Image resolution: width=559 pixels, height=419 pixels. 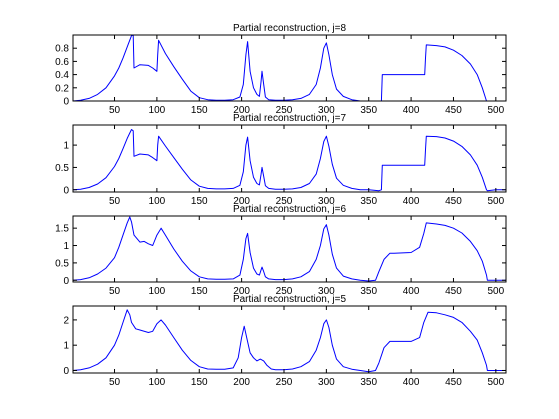 I want to click on panel-title: Partial reconstruction, j=6, so click(x=290, y=209).